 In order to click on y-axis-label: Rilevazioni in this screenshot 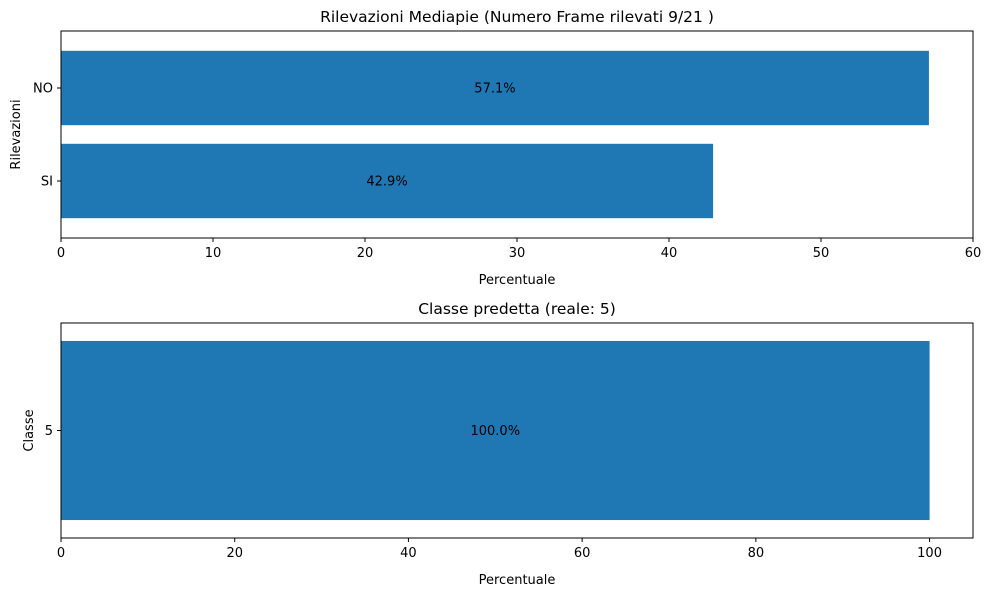, I will do `click(16, 134)`.